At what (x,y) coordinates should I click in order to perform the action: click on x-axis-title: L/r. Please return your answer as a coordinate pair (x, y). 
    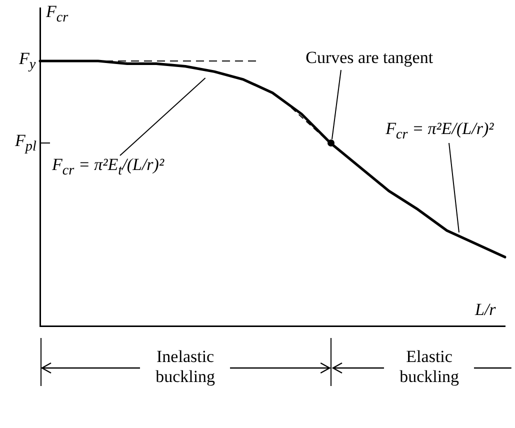
    Looking at the image, I should click on (485, 310).